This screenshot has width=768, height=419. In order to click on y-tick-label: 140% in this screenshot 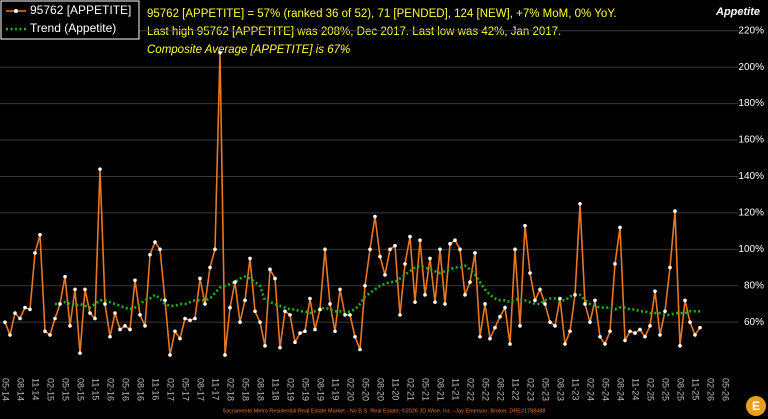, I will do `click(751, 176)`.